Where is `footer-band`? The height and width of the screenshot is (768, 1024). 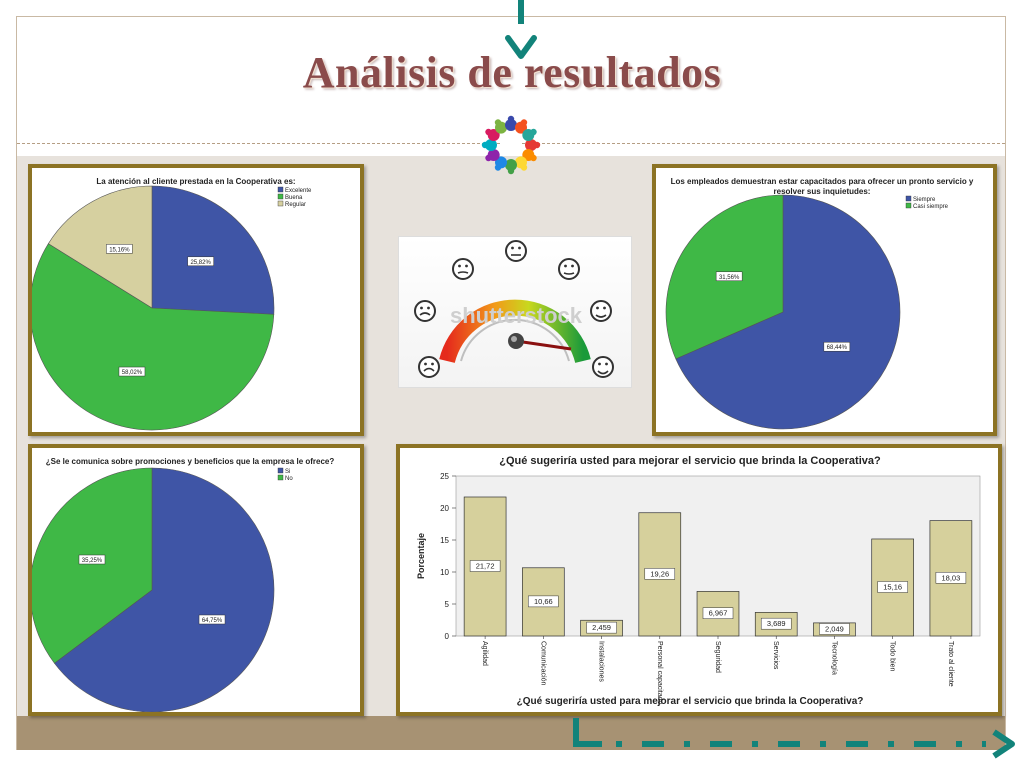 footer-band is located at coordinates (511, 733).